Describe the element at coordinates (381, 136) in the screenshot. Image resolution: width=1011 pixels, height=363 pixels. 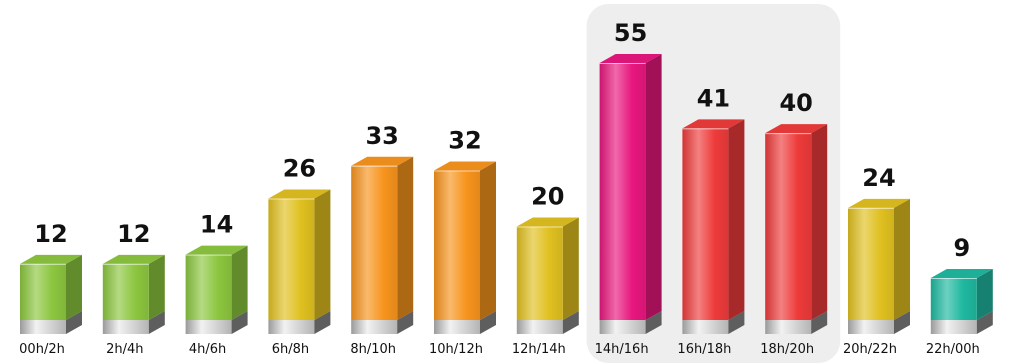
I see `value-label: 33` at that location.